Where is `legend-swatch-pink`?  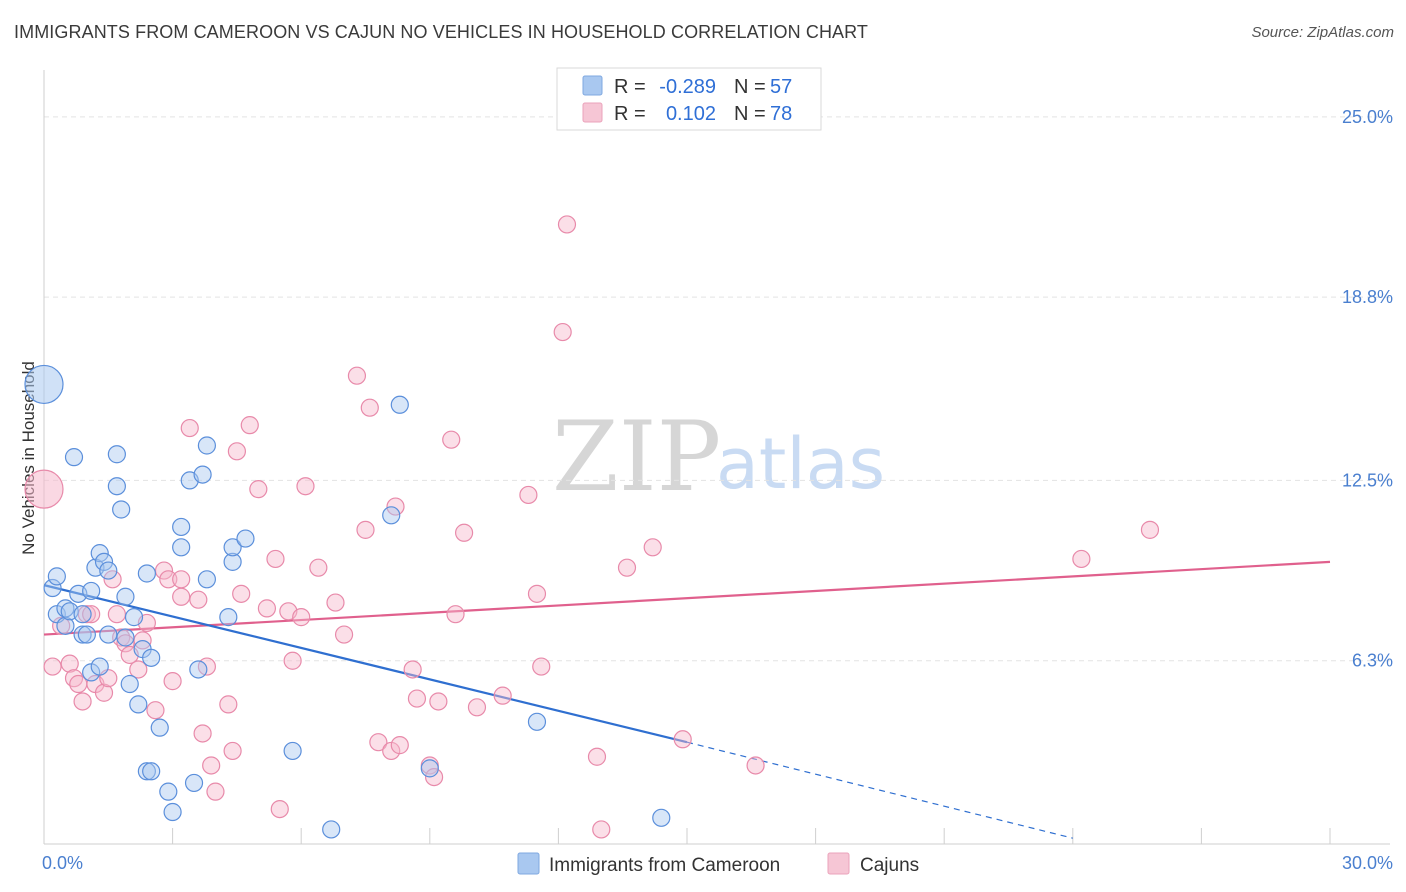
legend-swatch-pink is located at coordinates (592, 112).